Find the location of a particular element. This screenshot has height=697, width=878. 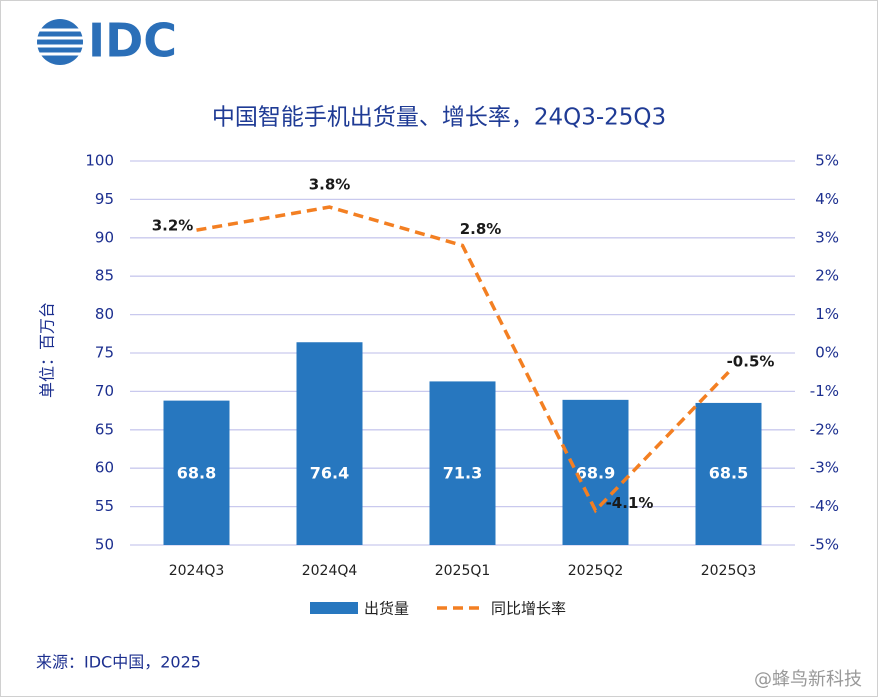

y-tick-label: 90 is located at coordinates (104, 237).